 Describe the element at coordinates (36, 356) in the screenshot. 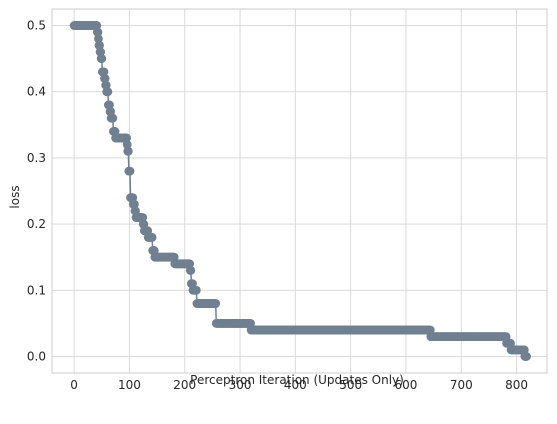

I see `y-tick-label: 0.0` at that location.